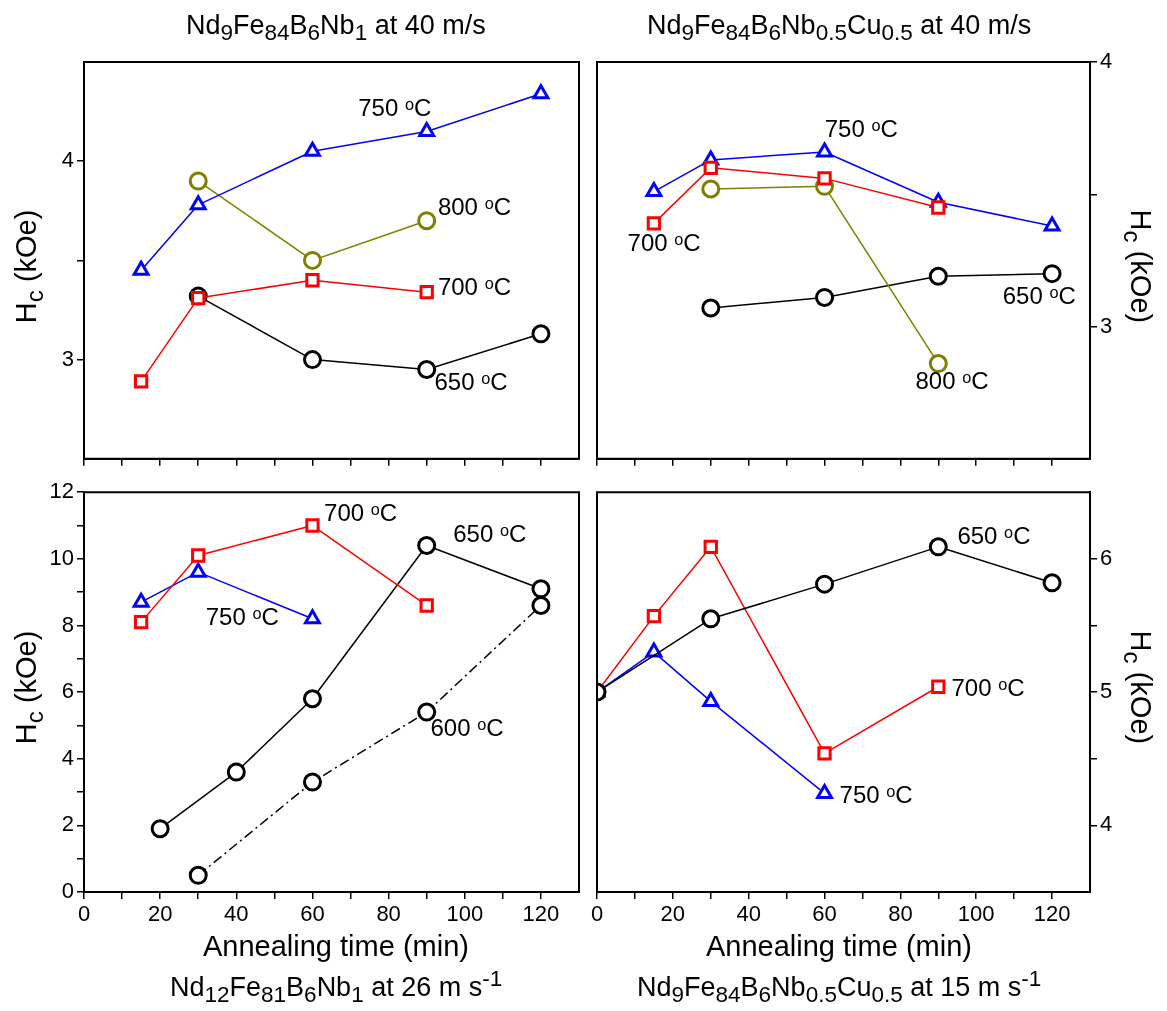 This screenshot has height=1011, width=1167. I want to click on y-tick-label: 8, so click(67, 624).